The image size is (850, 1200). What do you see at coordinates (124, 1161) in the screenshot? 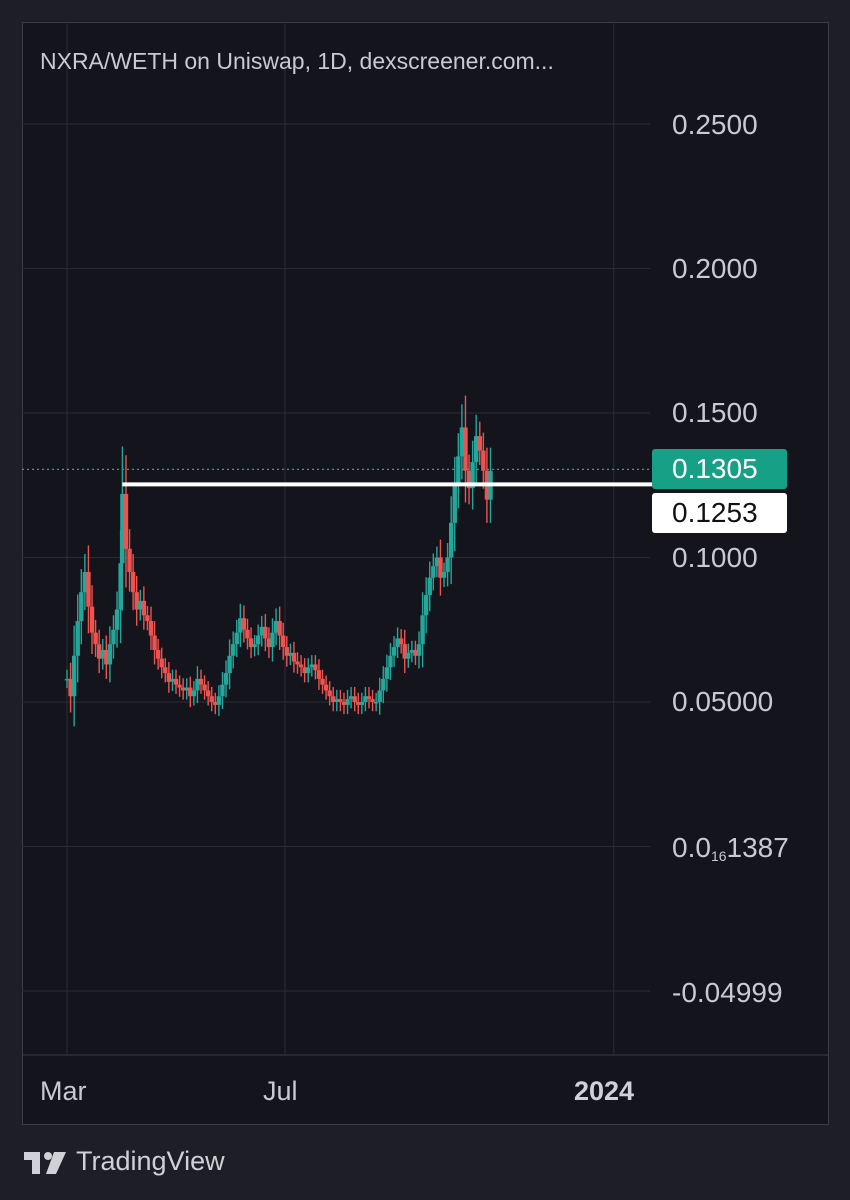
I see `tradingview-brand: TradingView` at bounding box center [124, 1161].